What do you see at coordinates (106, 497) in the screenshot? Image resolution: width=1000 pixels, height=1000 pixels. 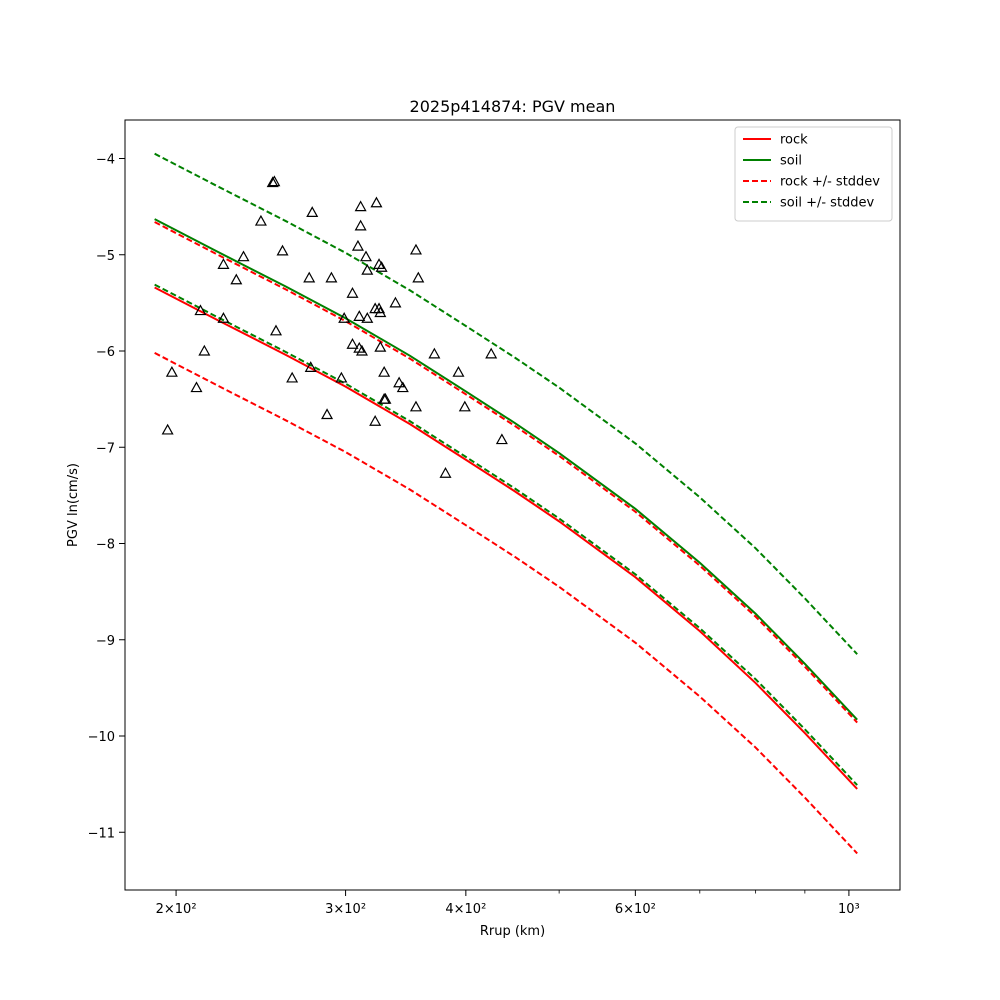 I see `y-axis: −4 −5 −6 −7 −8 −9 −10 −11` at bounding box center [106, 497].